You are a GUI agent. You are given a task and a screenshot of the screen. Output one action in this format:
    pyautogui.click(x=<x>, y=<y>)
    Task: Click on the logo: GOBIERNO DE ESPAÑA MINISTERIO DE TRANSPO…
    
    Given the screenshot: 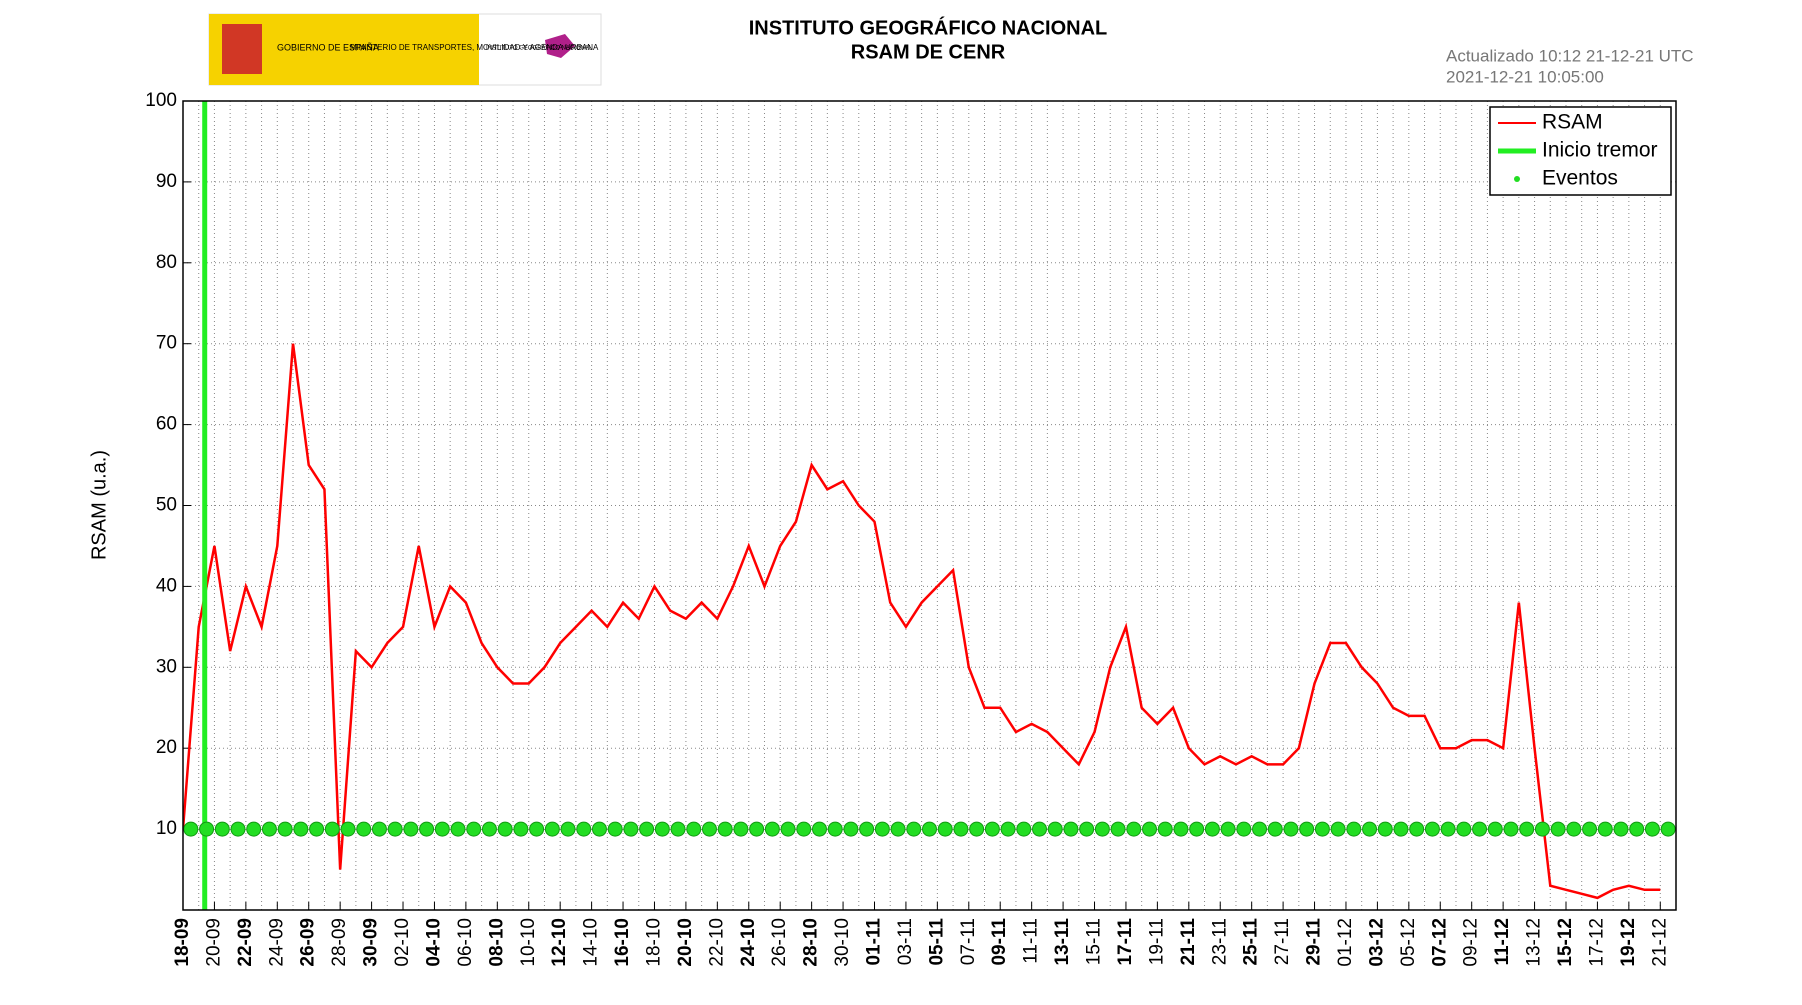 What is the action you would take?
    pyautogui.click(x=405, y=49)
    